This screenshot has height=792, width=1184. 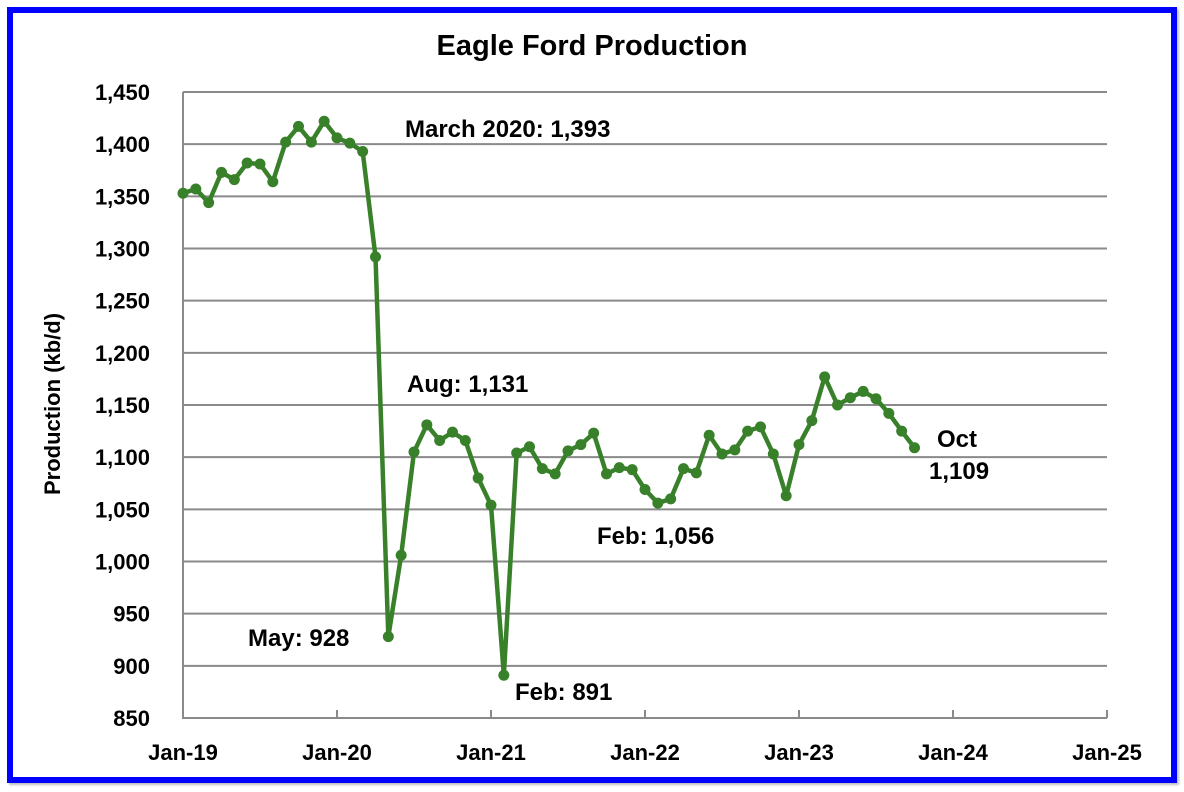 What do you see at coordinates (131, 718) in the screenshot?
I see `y-tick-label: 850` at bounding box center [131, 718].